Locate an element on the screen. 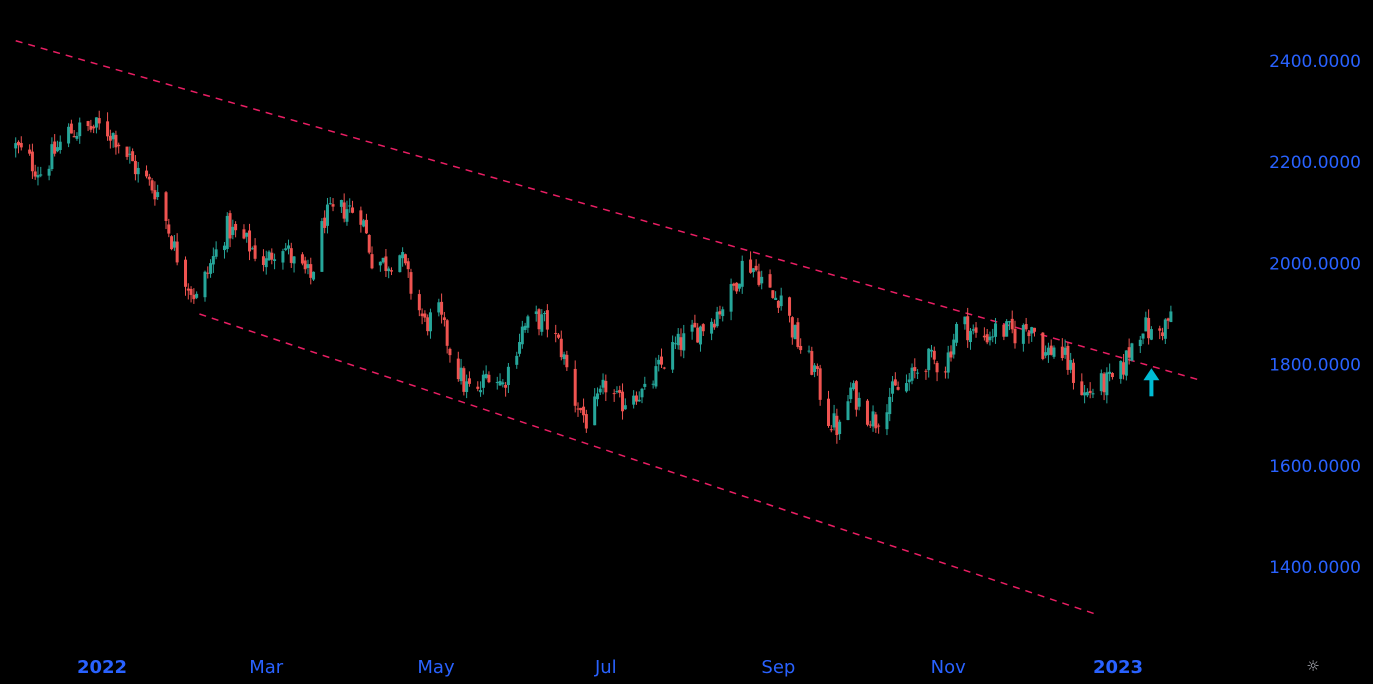 Image resolution: width=1373 pixels, height=684 pixels. y-tick-label: 2400.0000 is located at coordinates (1315, 62).